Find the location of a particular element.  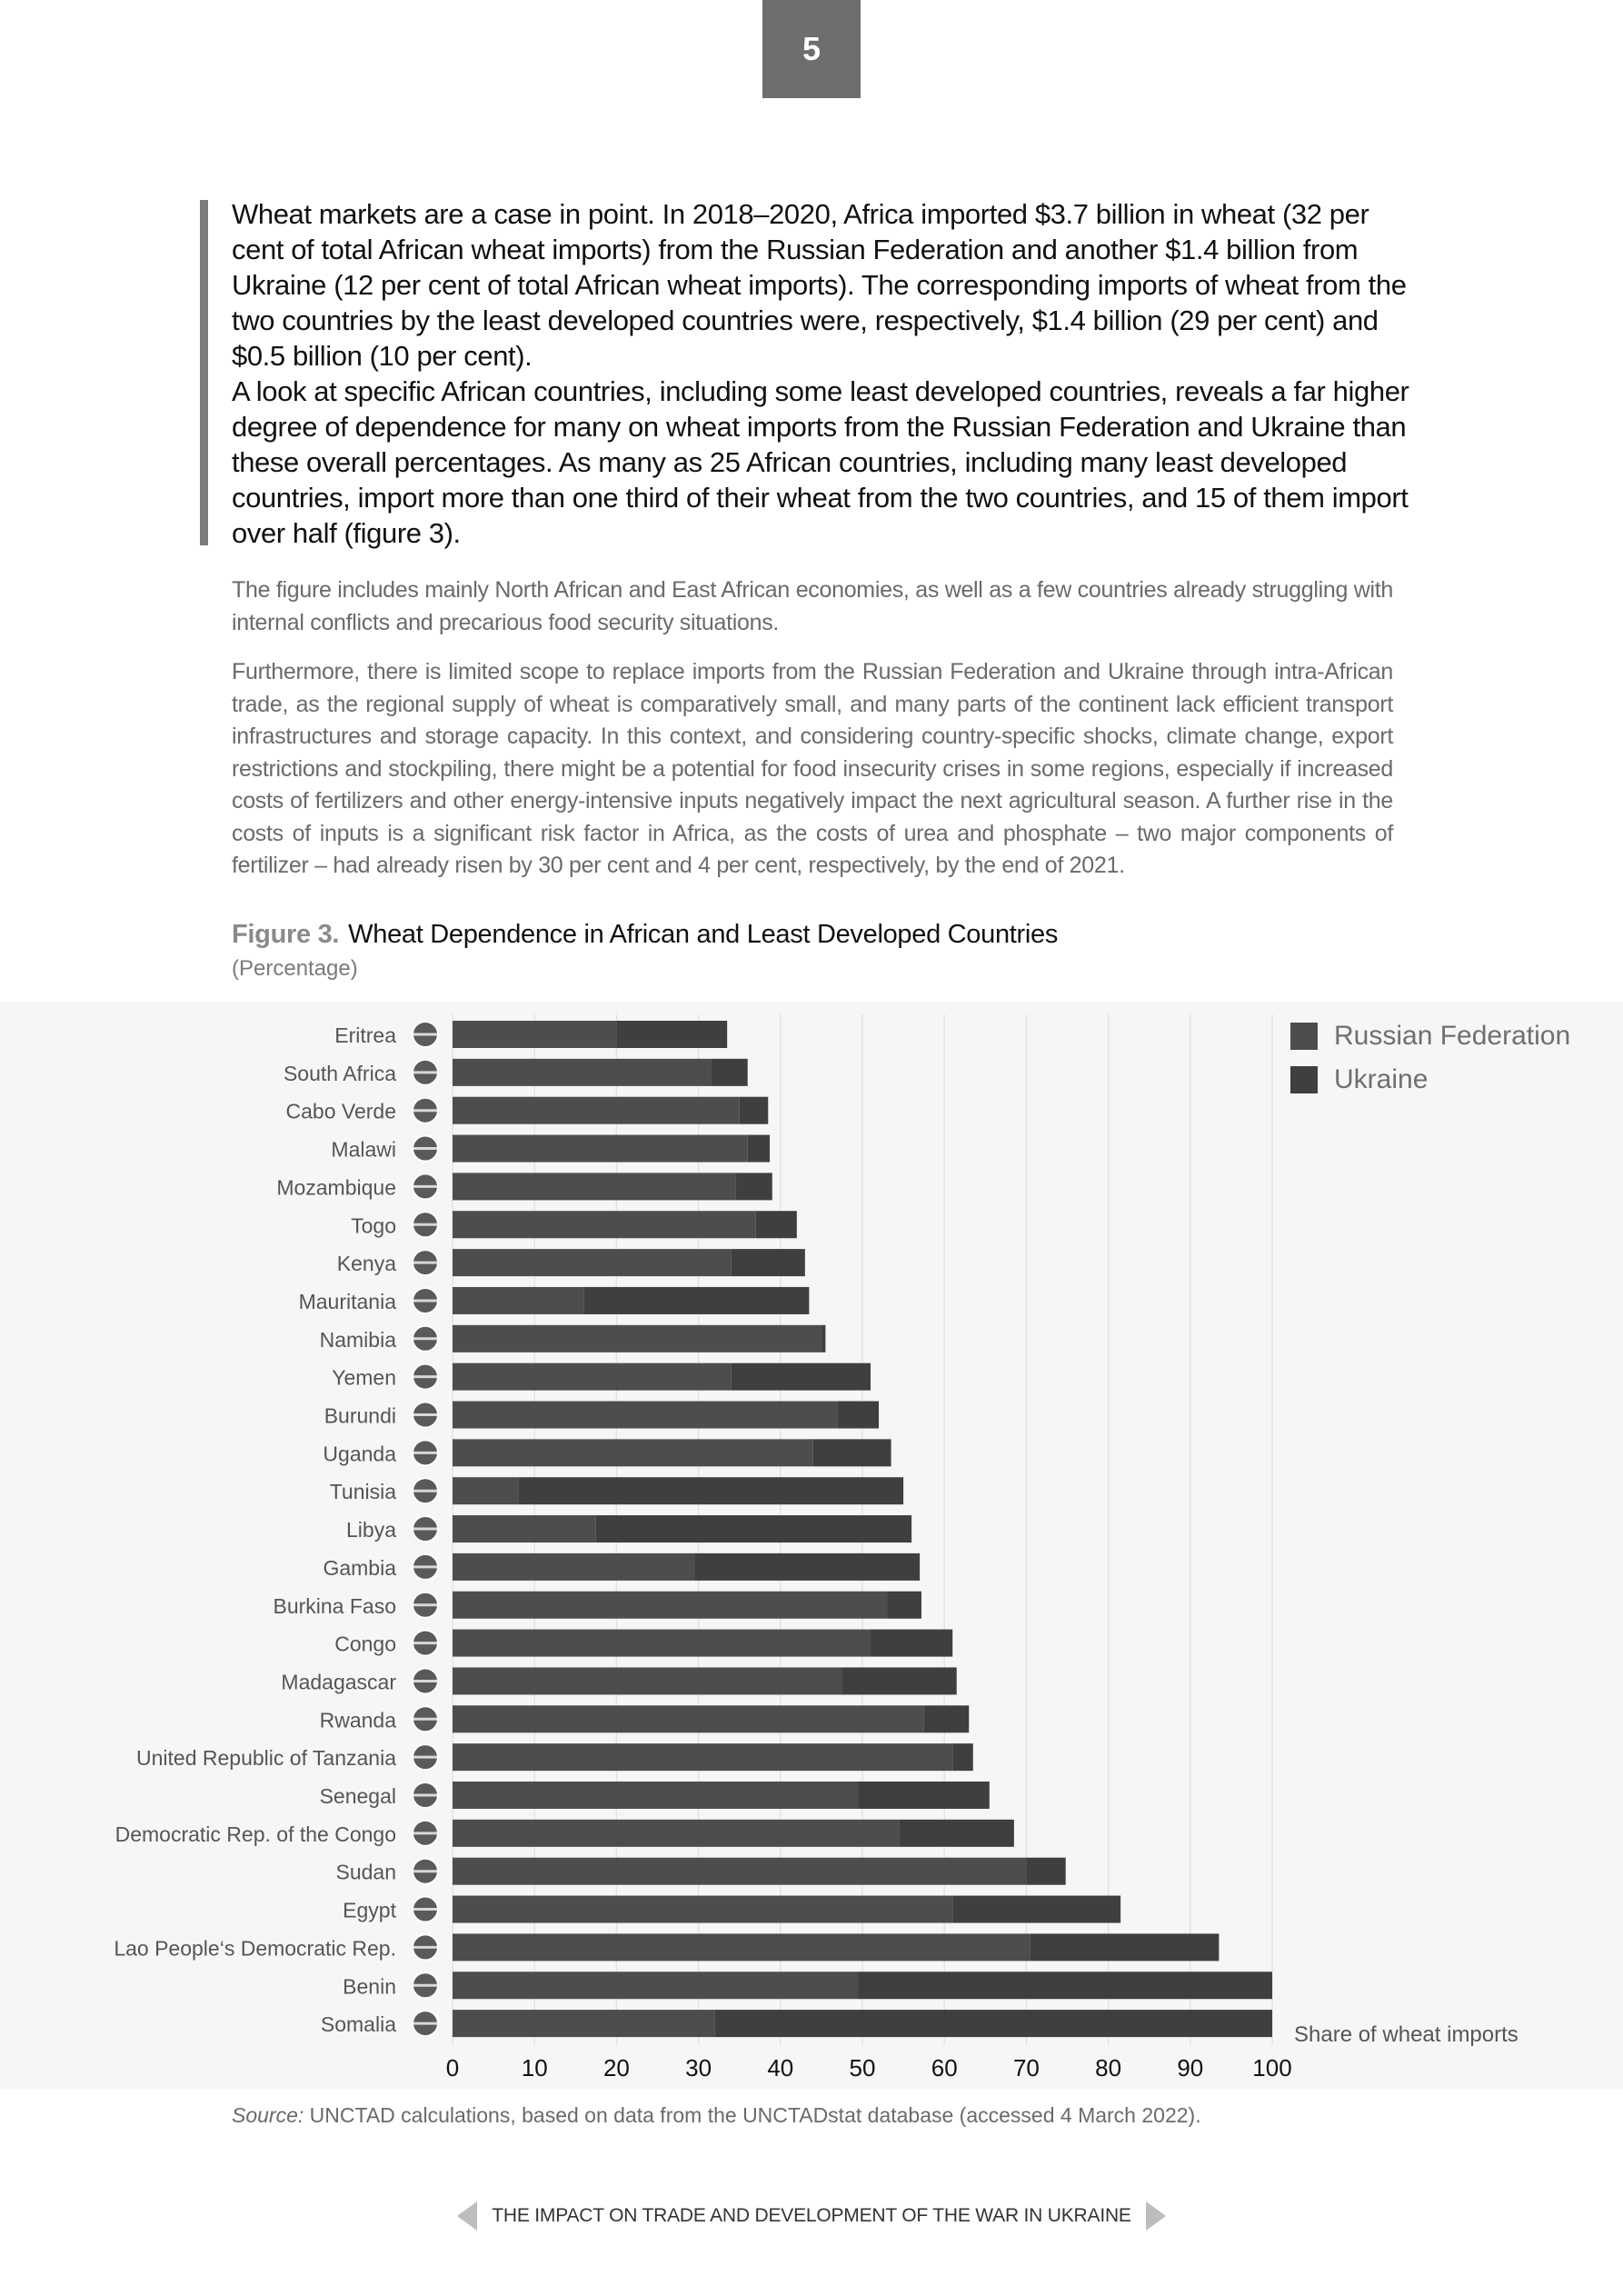

bar-russian-federation-tunisia is located at coordinates (486, 1491).